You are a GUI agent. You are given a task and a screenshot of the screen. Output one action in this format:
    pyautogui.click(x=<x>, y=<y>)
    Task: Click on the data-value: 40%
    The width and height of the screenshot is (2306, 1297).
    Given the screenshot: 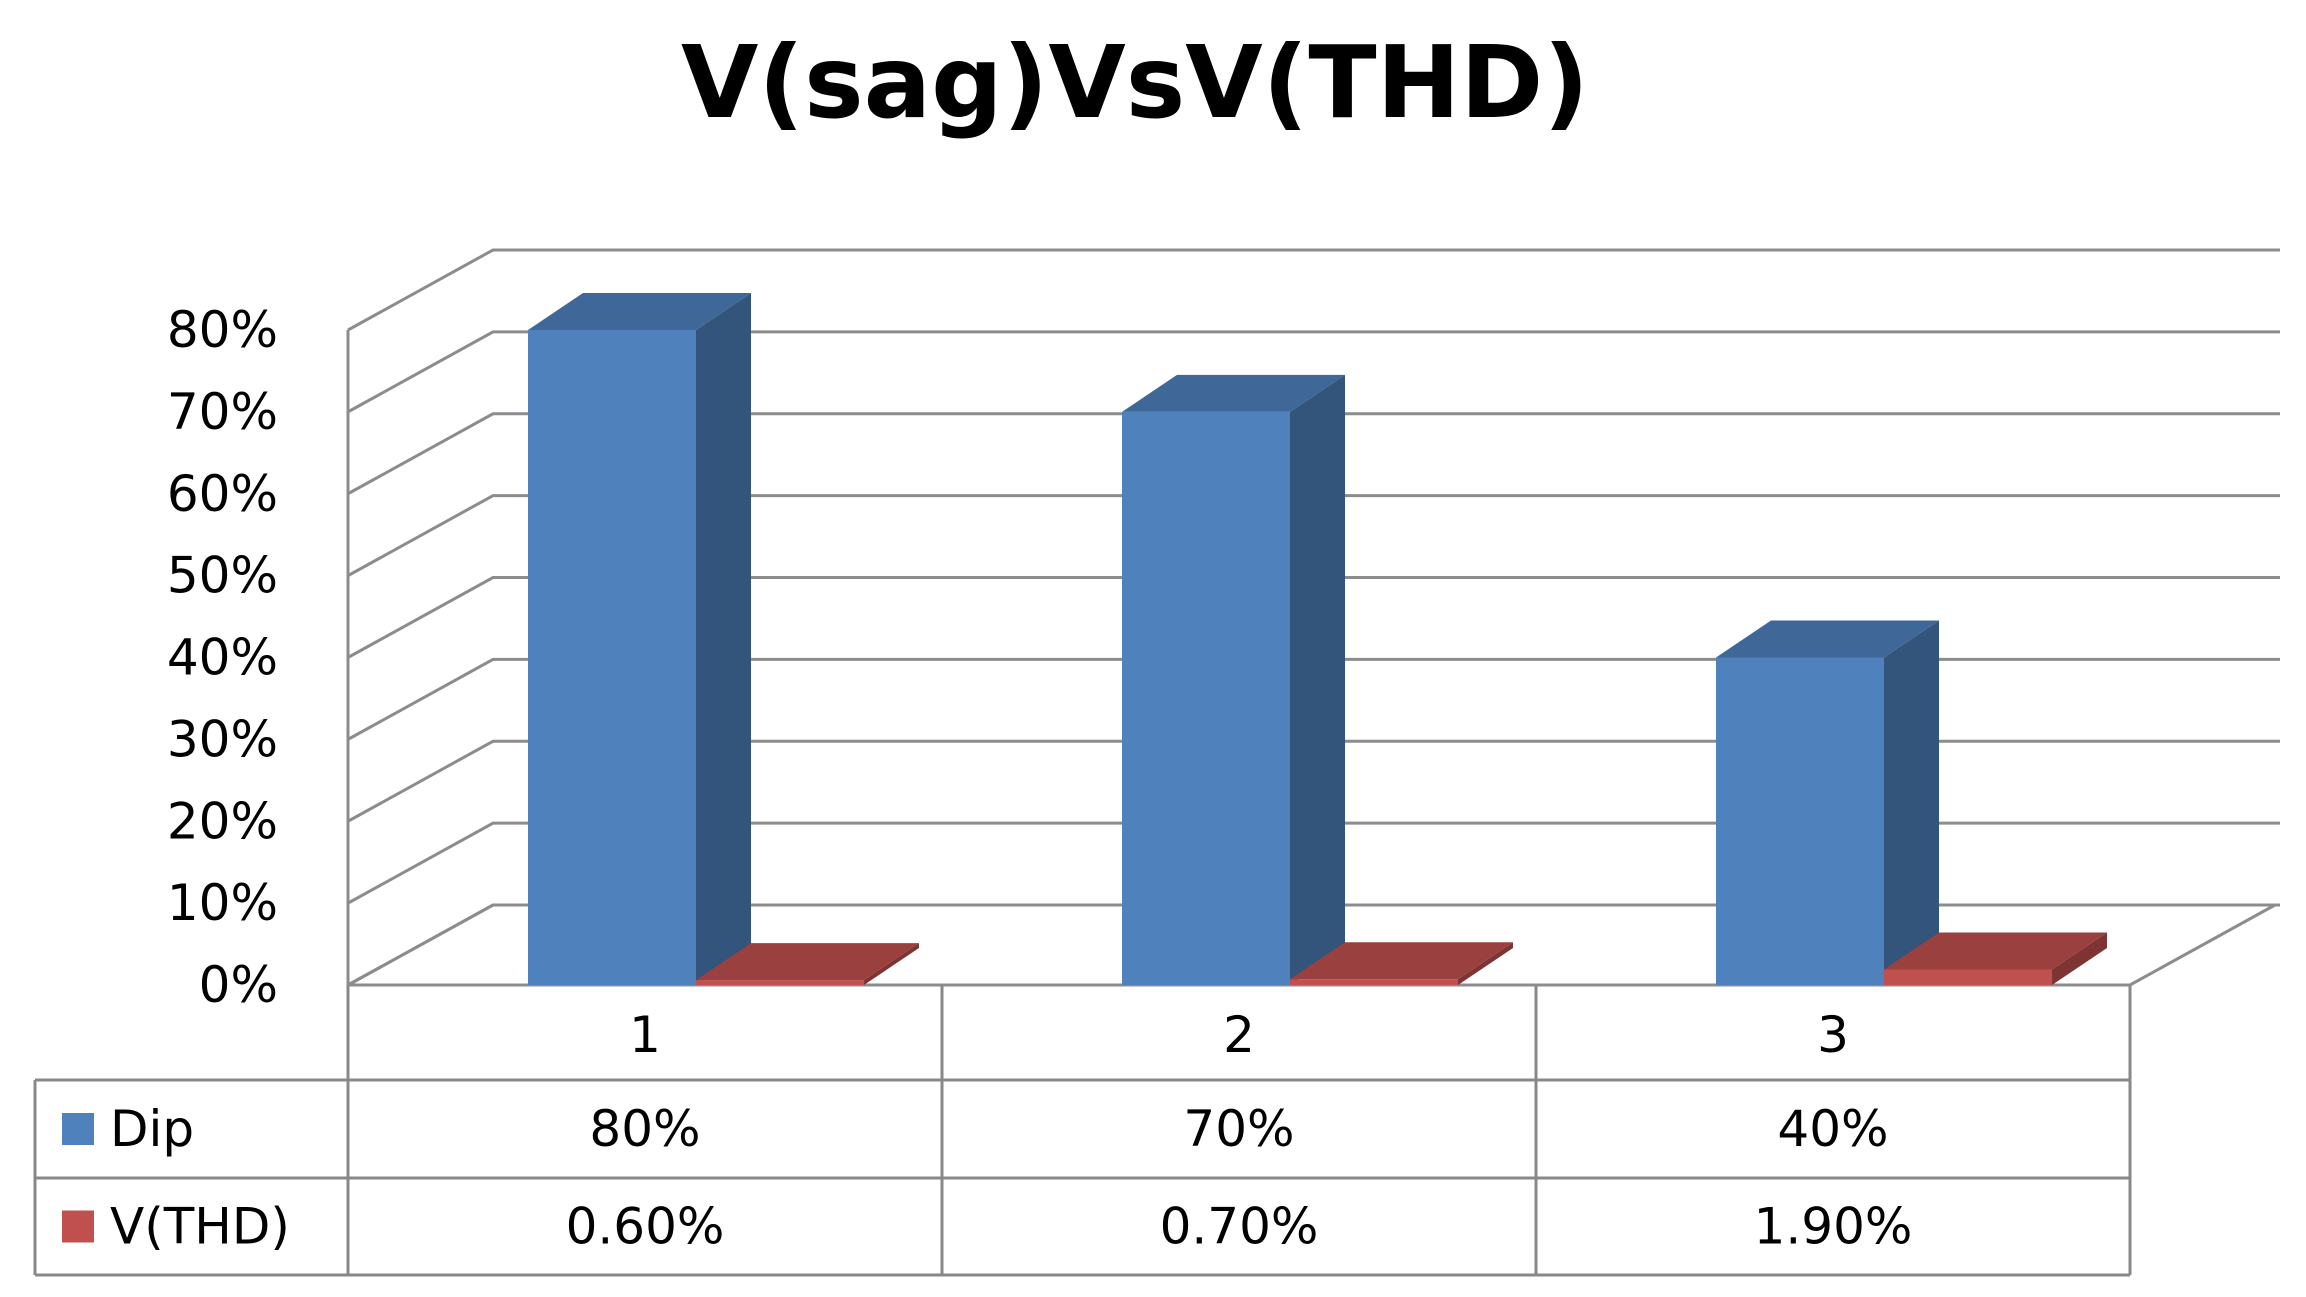 What is the action you would take?
    pyautogui.click(x=1832, y=1129)
    